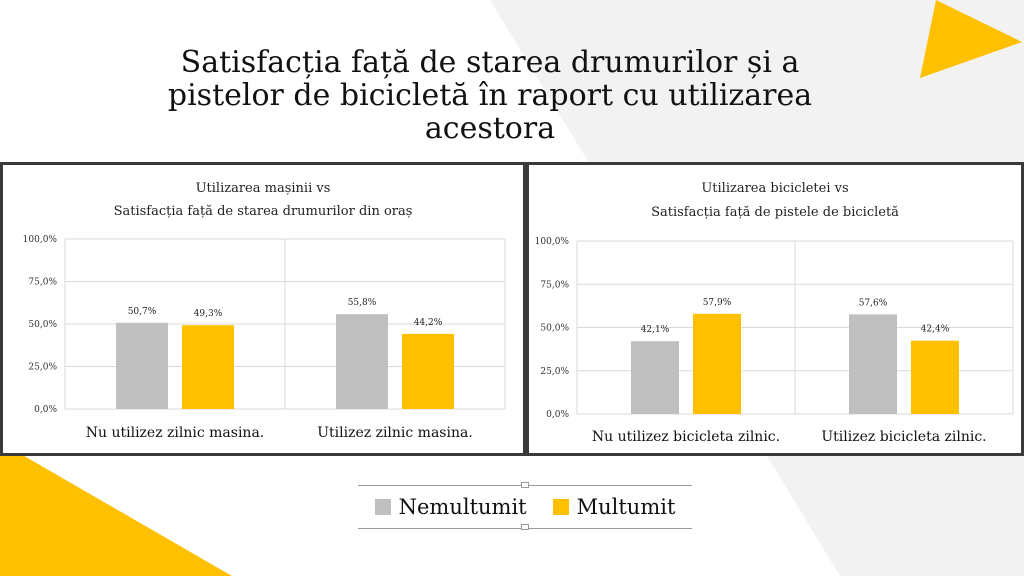 This screenshot has width=1024, height=576. Describe the element at coordinates (626, 507) in the screenshot. I see `legend-label-multumit: Multumit` at that location.